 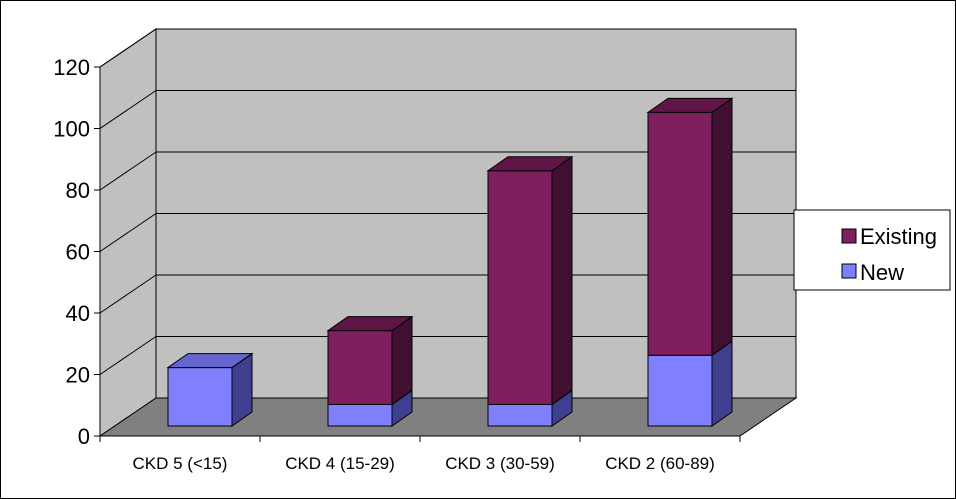 I want to click on y-axis-tick-labels: 0 20 40 60 80 100 120, so click(x=71, y=252).